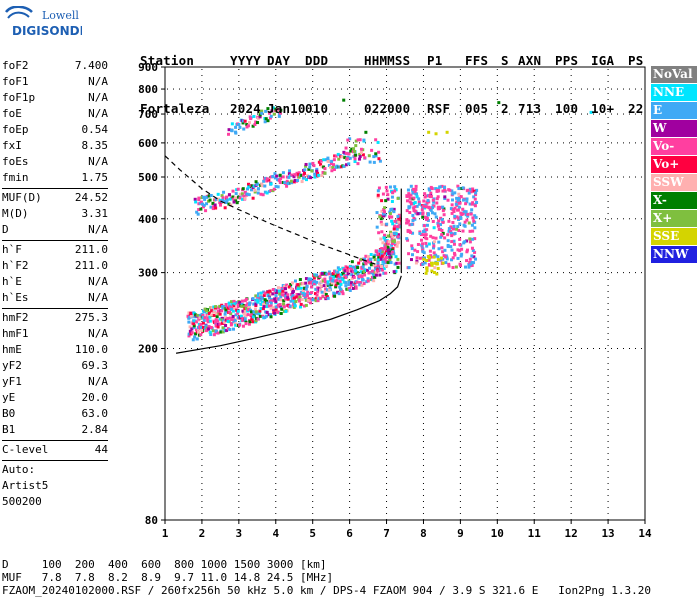  What do you see at coordinates (505, 60) in the screenshot?
I see `header-label-7: S` at bounding box center [505, 60].